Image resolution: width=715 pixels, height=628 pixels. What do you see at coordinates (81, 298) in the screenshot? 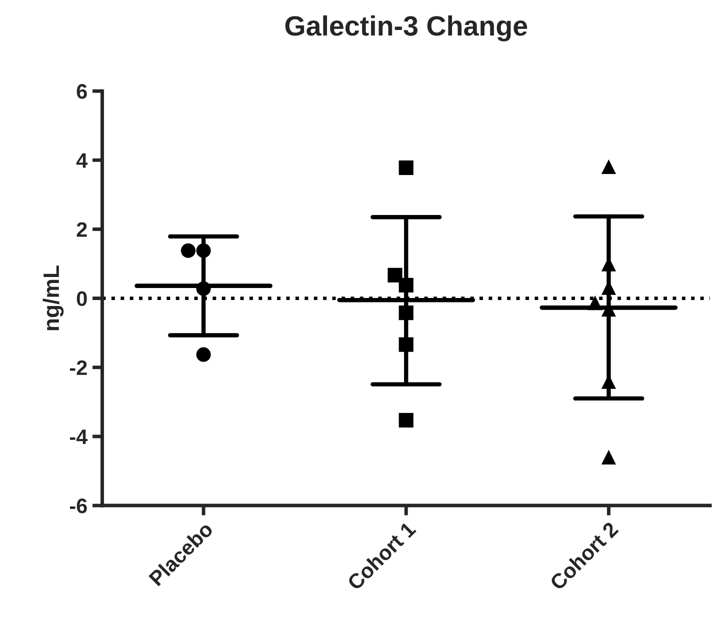
I see `y-tick-label: 0` at bounding box center [81, 298].